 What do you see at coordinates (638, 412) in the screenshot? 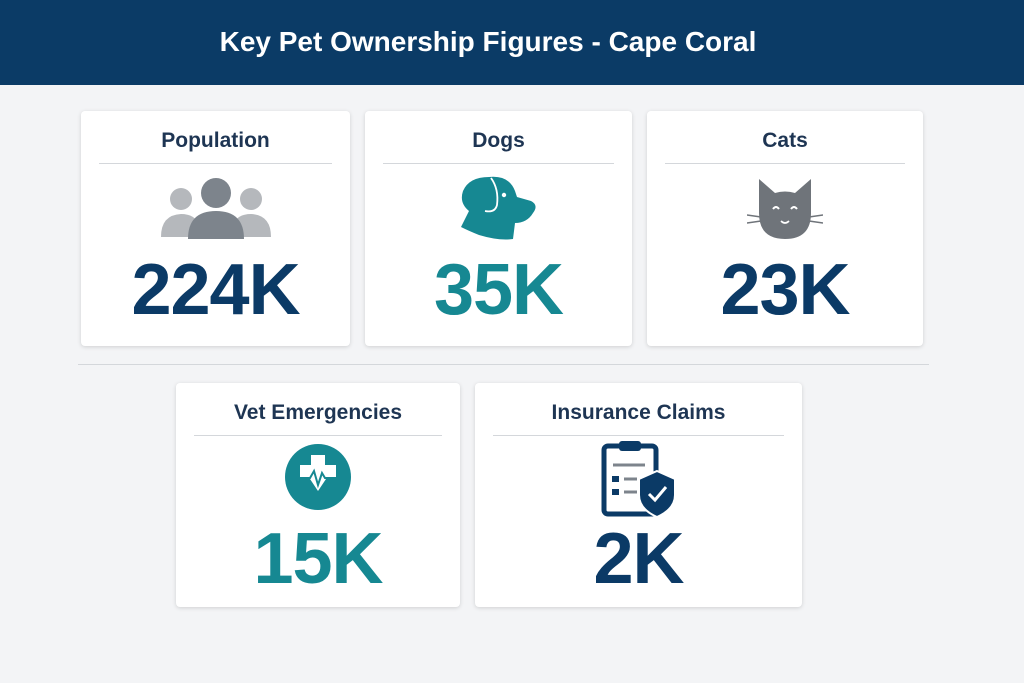
I see `card-label: Insurance Claims` at bounding box center [638, 412].